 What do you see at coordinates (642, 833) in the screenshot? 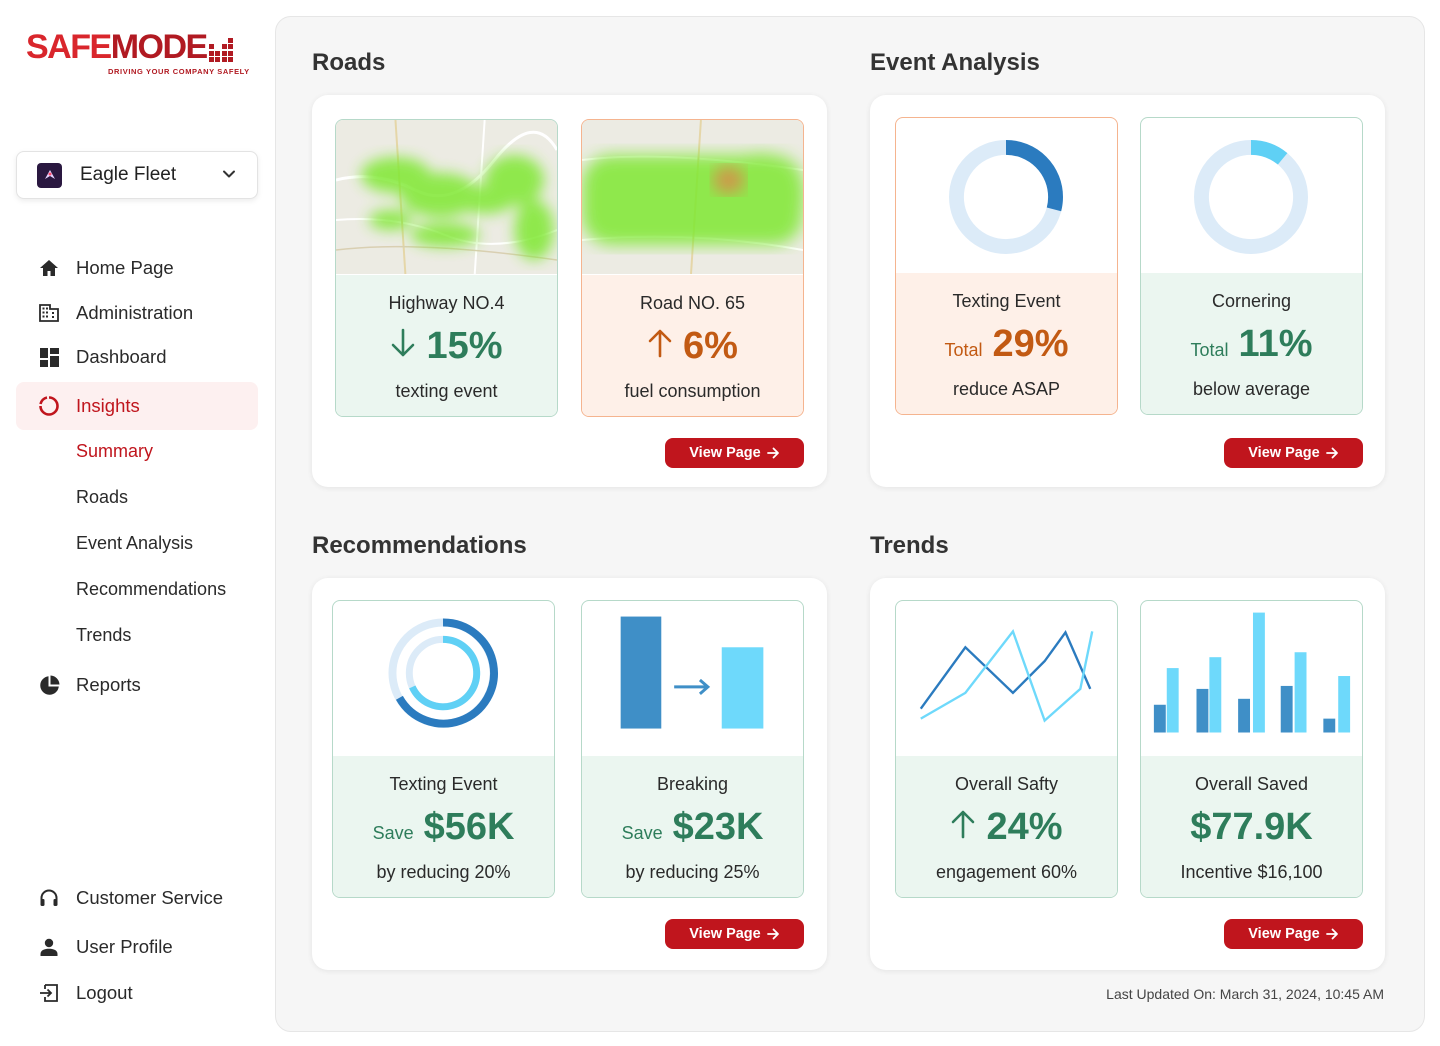
I see `breaking-prefix: Save` at bounding box center [642, 833].